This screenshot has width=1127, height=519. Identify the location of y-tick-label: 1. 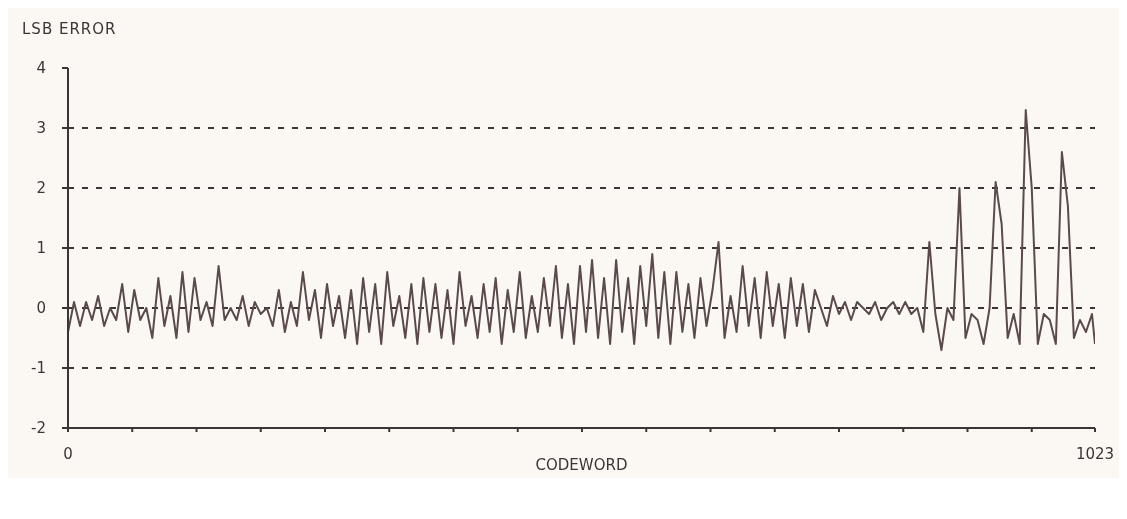
(41, 248).